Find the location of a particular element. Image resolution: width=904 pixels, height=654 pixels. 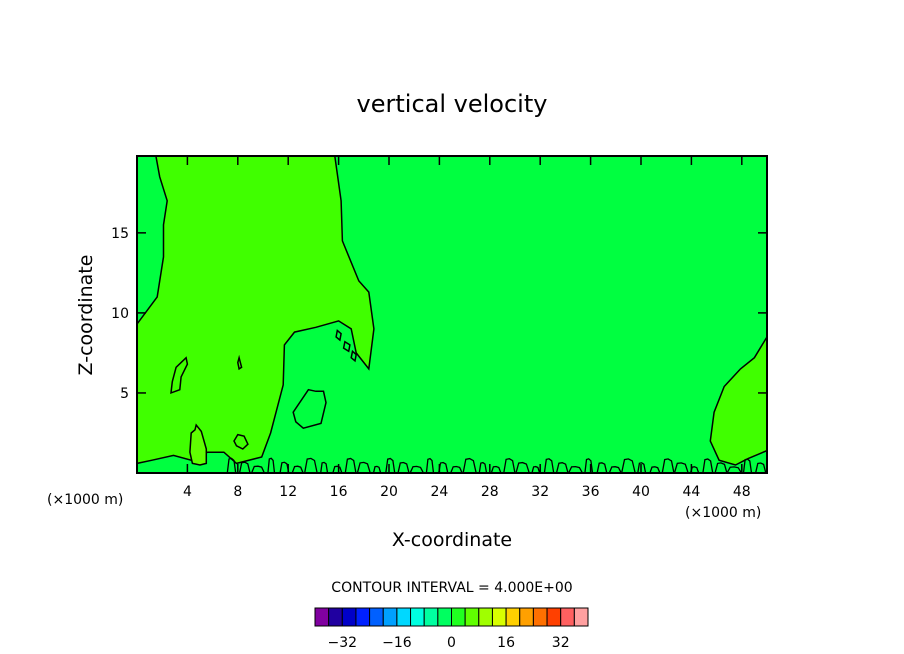

y-tick-label: 15 is located at coordinates (120, 234).